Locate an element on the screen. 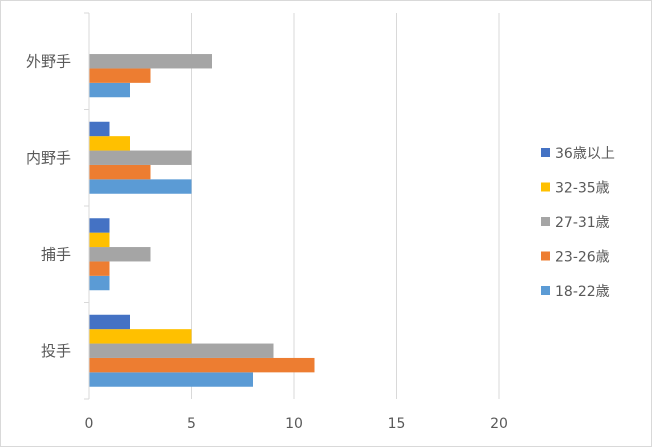  x-tick-label: 20 is located at coordinates (499, 424).